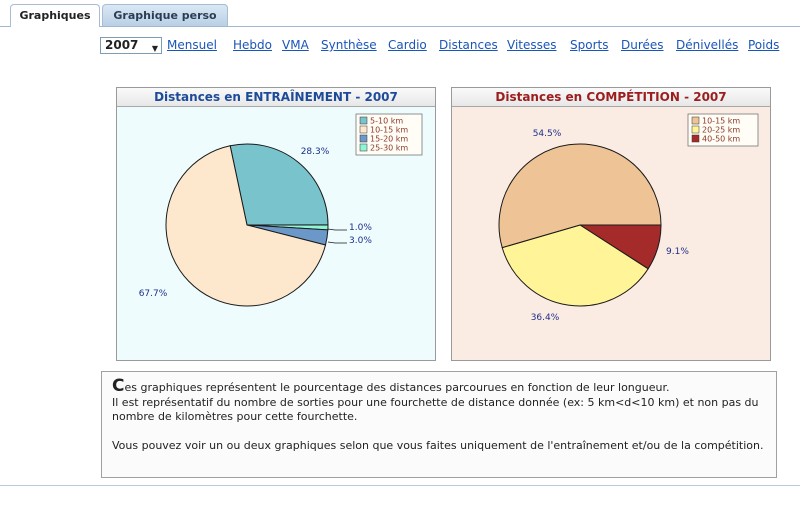 Image resolution: width=800 pixels, height=505 pixels. What do you see at coordinates (389, 139) in the screenshot?
I see `legend-label: 15-20 km` at bounding box center [389, 139].